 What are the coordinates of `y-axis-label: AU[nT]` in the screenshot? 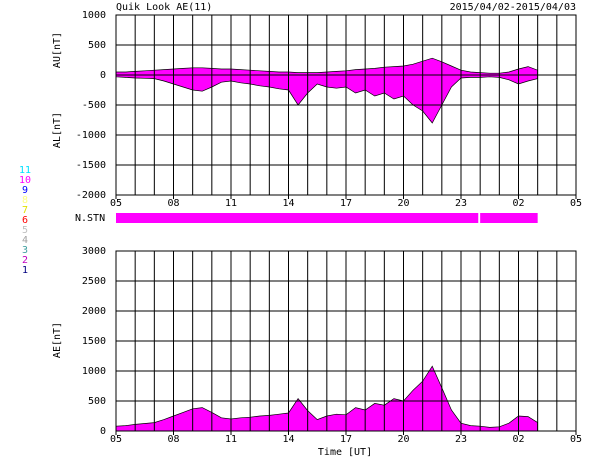 It's located at (57, 50).